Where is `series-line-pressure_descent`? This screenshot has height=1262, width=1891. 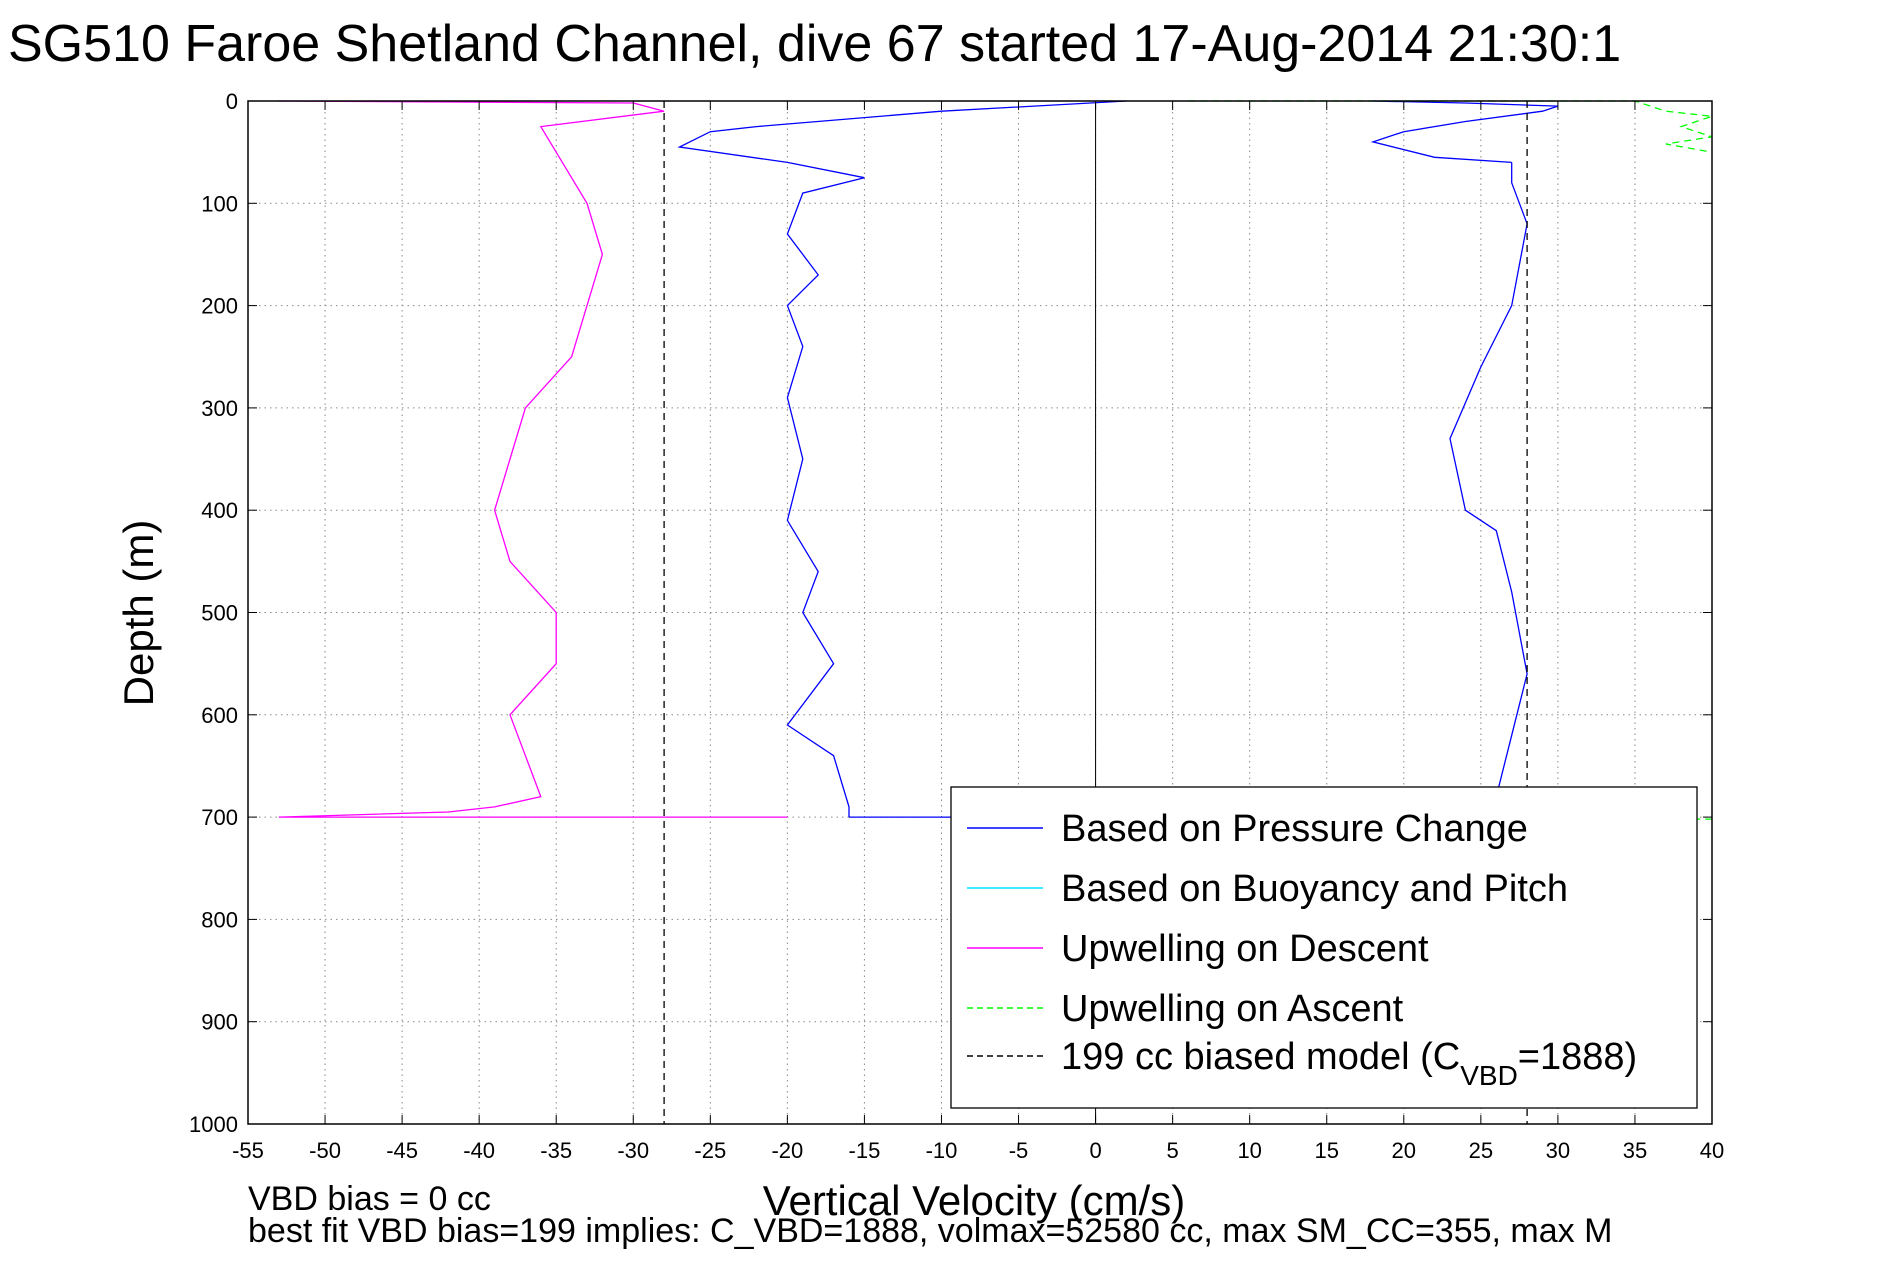
series-line-pressure_descent is located at coordinates (902, 459).